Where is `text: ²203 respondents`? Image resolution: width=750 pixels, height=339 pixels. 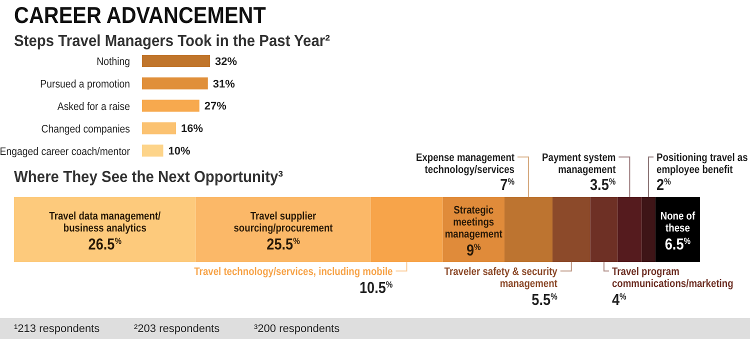 text: ²203 respondents is located at coordinates (177, 328).